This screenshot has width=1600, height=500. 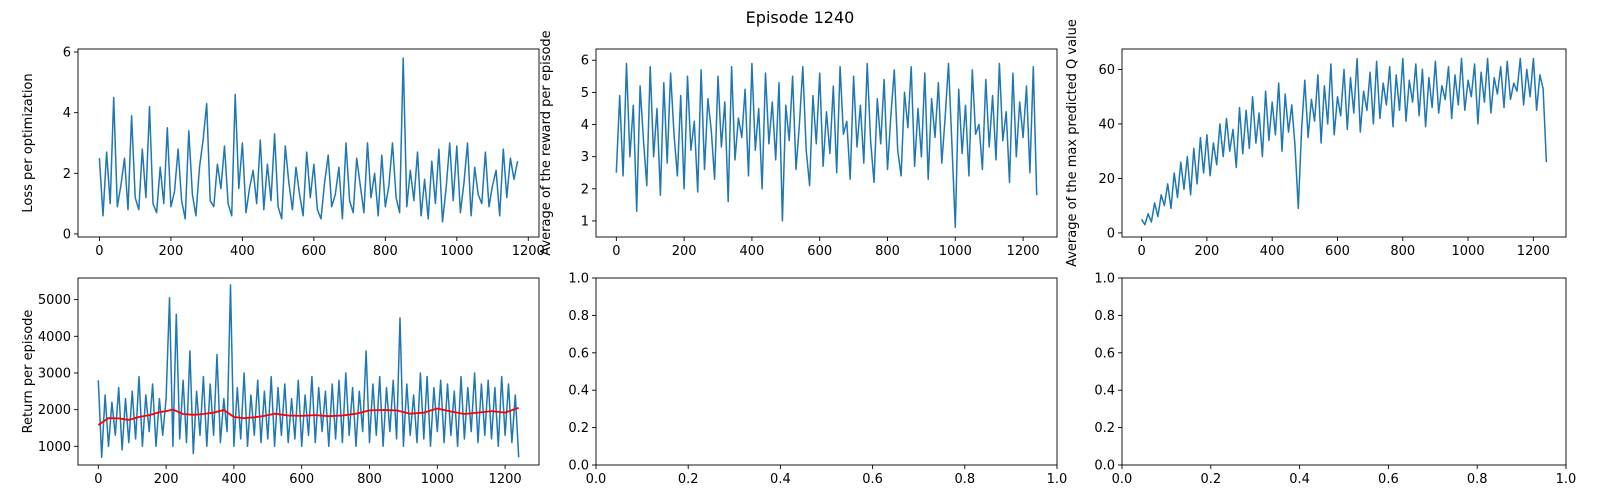 What do you see at coordinates (955, 251) in the screenshot?
I see `x-tick-label-avg-reward-5: 1000` at bounding box center [955, 251].